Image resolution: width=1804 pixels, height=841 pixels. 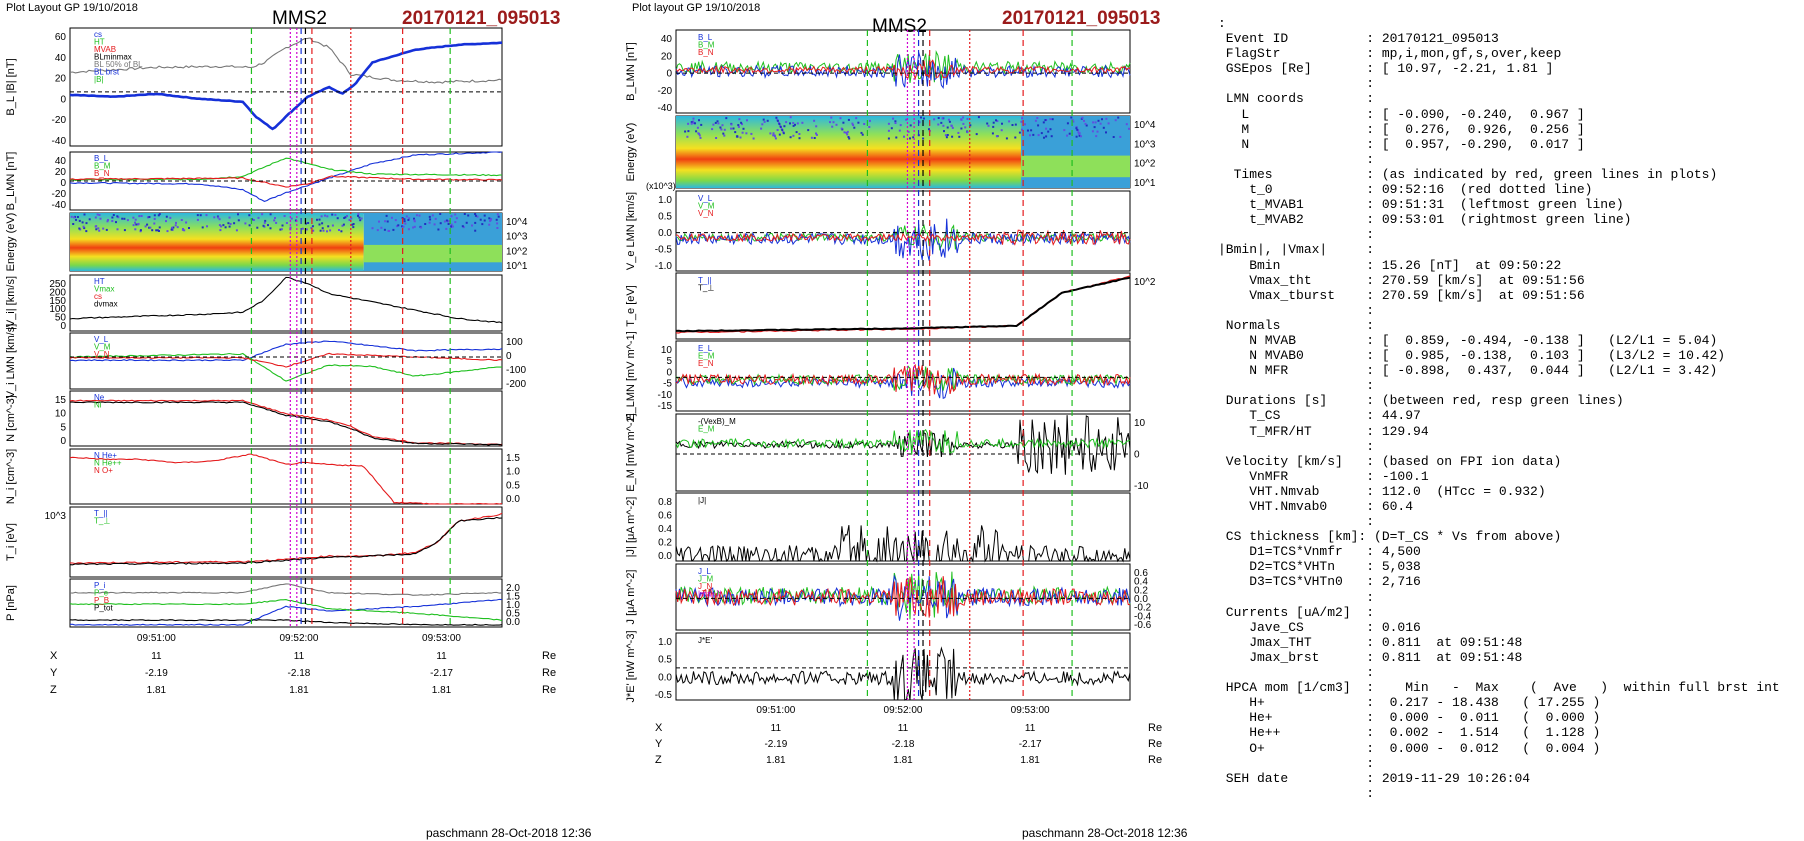 What do you see at coordinates (1141, 573) in the screenshot?
I see `ytick-label-right: 0.6` at bounding box center [1141, 573].